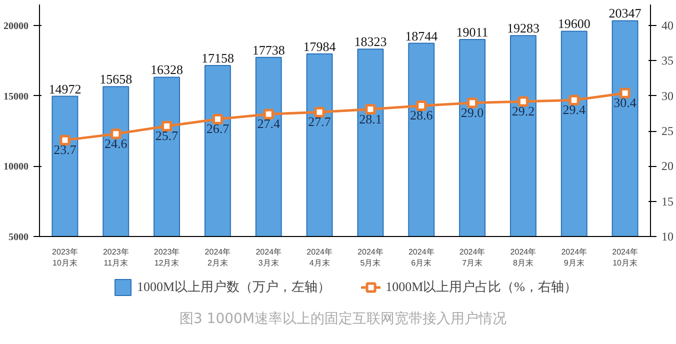  I want to click on x-tick-label: 2023年 10月末, so click(65, 258).